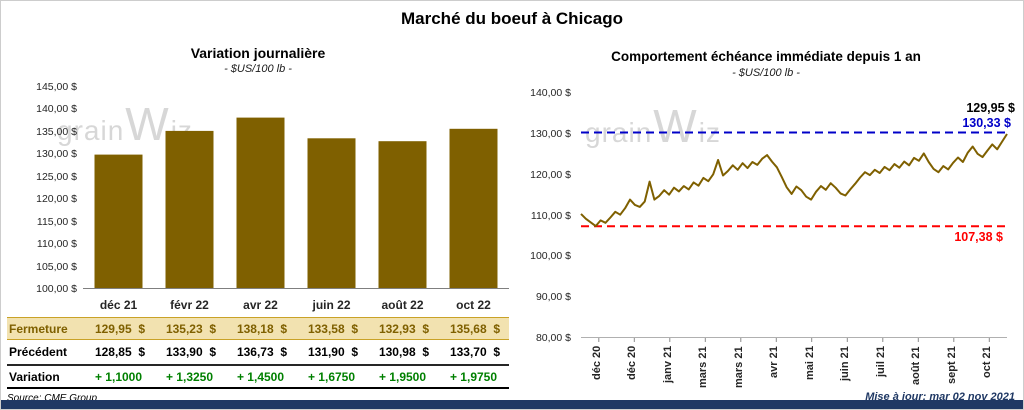 Image resolution: width=1024 pixels, height=410 pixels. What do you see at coordinates (261, 328) in the screenshot?
I see `fermeture-value: 138,18 $` at bounding box center [261, 328].